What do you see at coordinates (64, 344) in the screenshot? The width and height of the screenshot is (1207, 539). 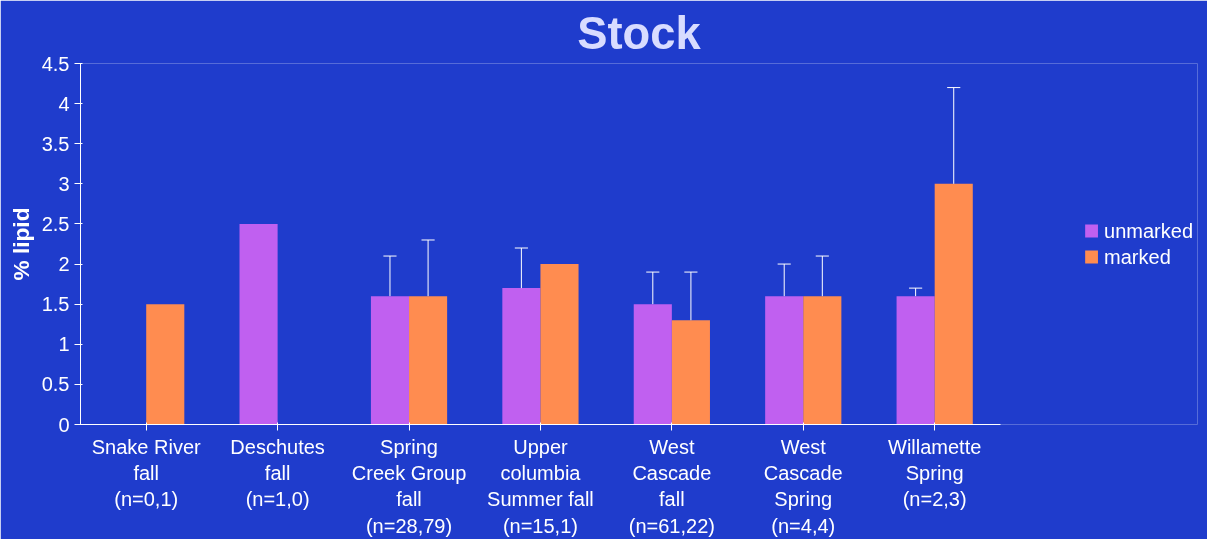 I see `y-tick-label: 1` at bounding box center [64, 344].